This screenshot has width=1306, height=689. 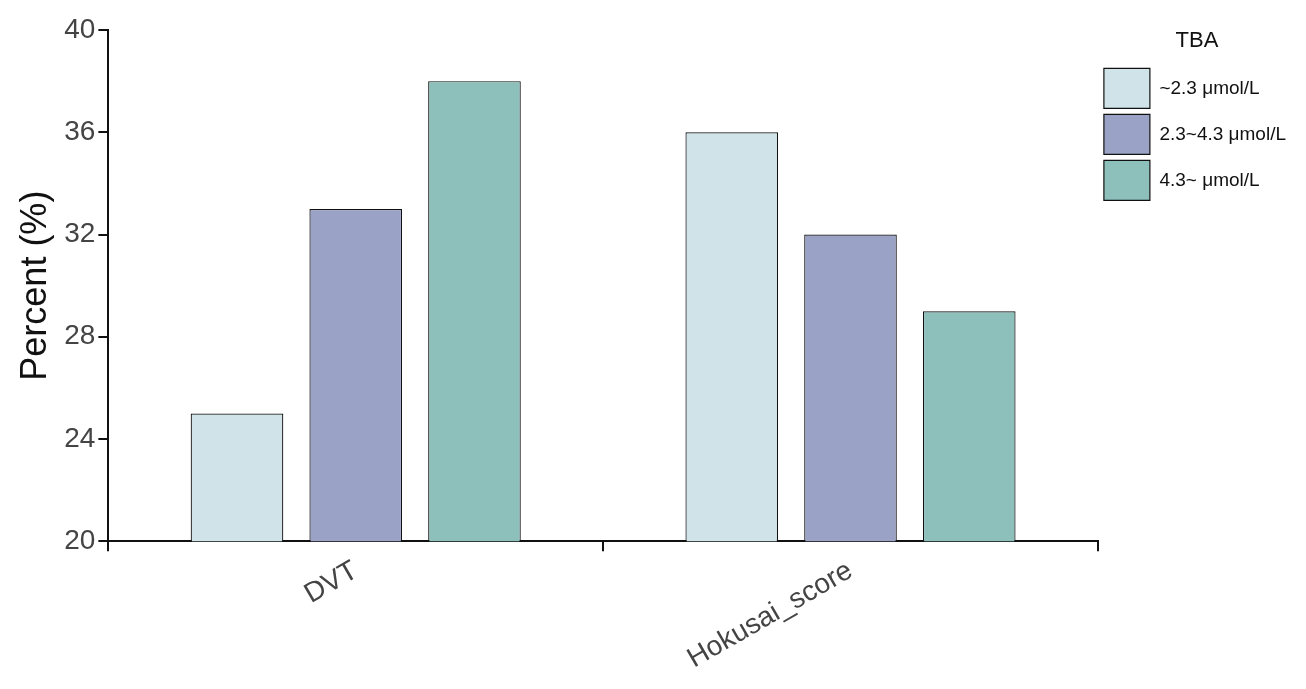 I want to click on legend-label: 4.3~ μmol/L, so click(x=1209, y=179).